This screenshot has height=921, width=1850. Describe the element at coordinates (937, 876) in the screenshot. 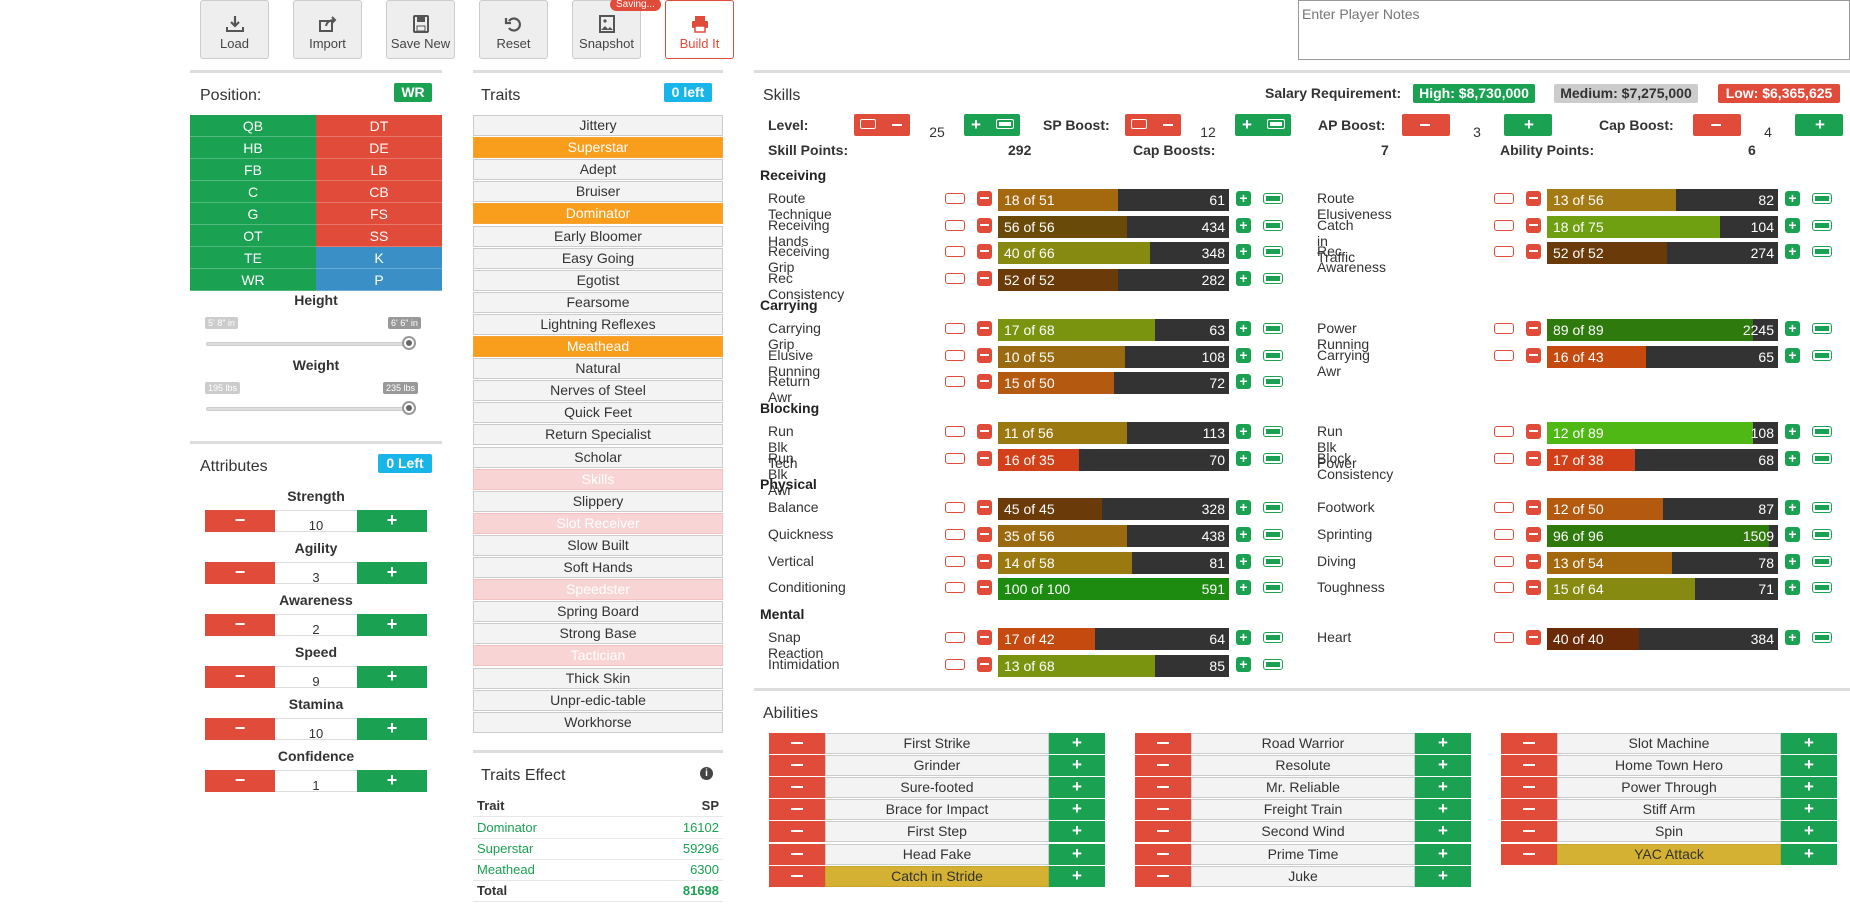

I see `ability-name: Catch in Stride` at that location.